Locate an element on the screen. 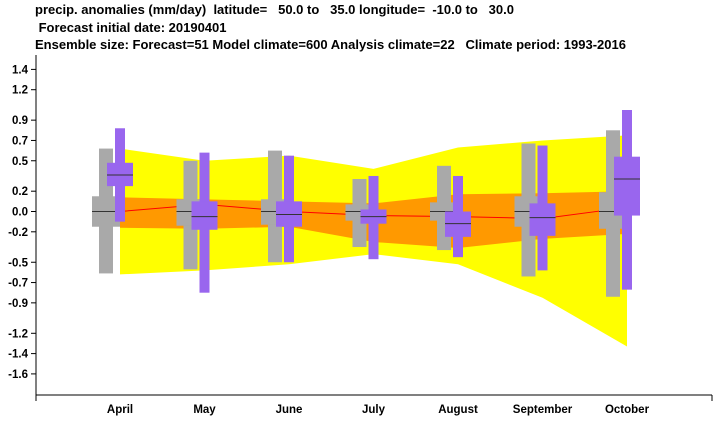  y-tick-label: -1.4 is located at coordinates (18, 355).